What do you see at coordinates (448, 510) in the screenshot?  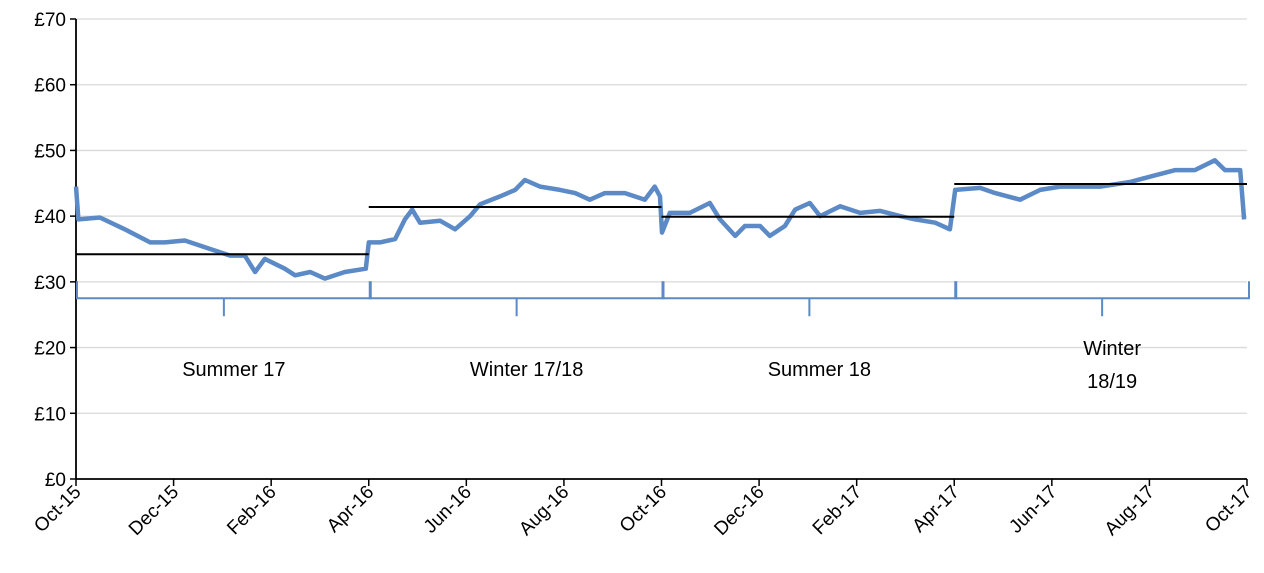 I see `x-tick-label: Jun-16` at bounding box center [448, 510].